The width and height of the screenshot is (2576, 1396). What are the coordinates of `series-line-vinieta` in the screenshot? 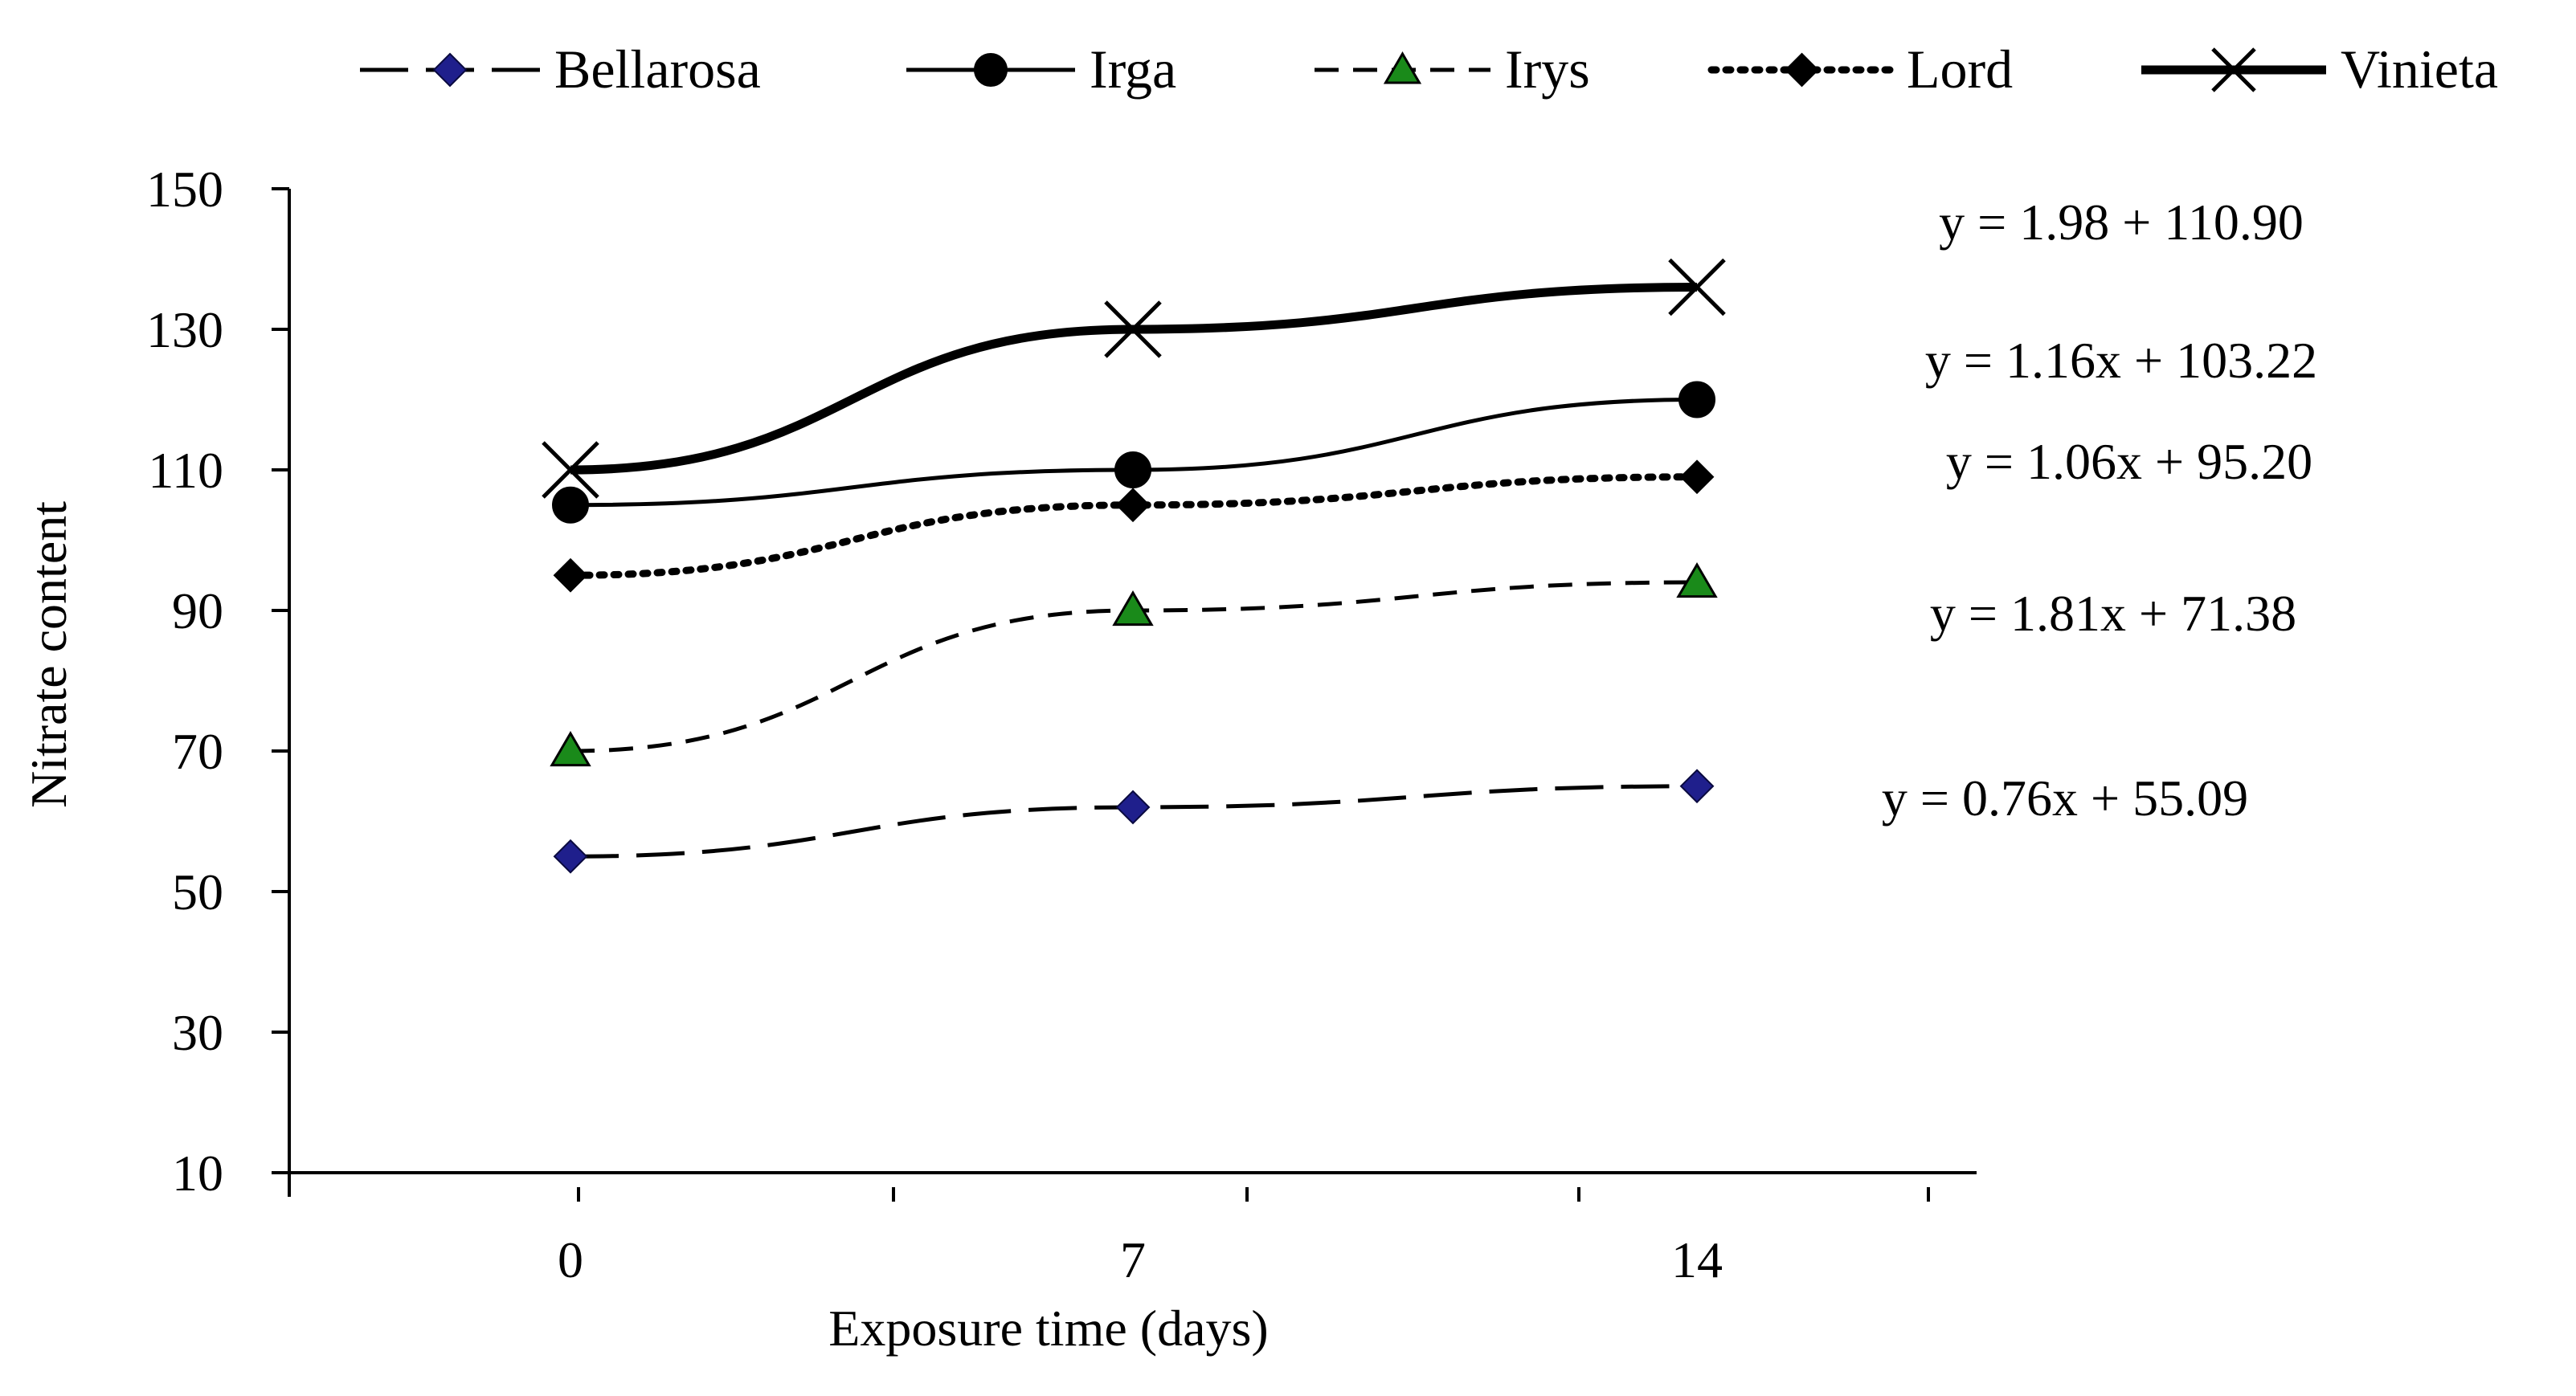 It's located at (1134, 379).